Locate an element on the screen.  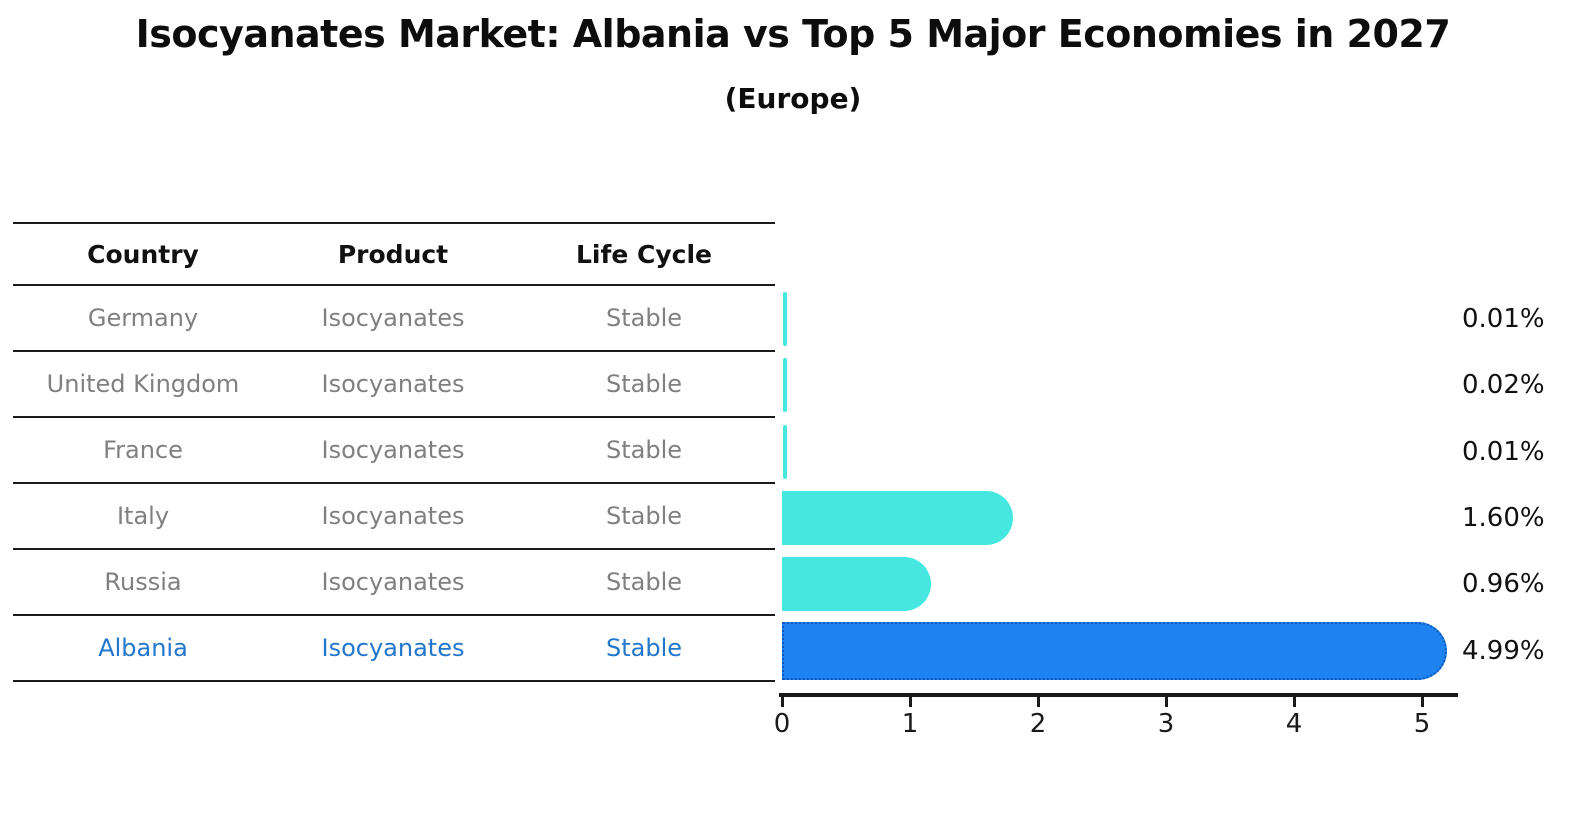
table-row: Germany Isocyanates Stable is located at coordinates (394, 318).